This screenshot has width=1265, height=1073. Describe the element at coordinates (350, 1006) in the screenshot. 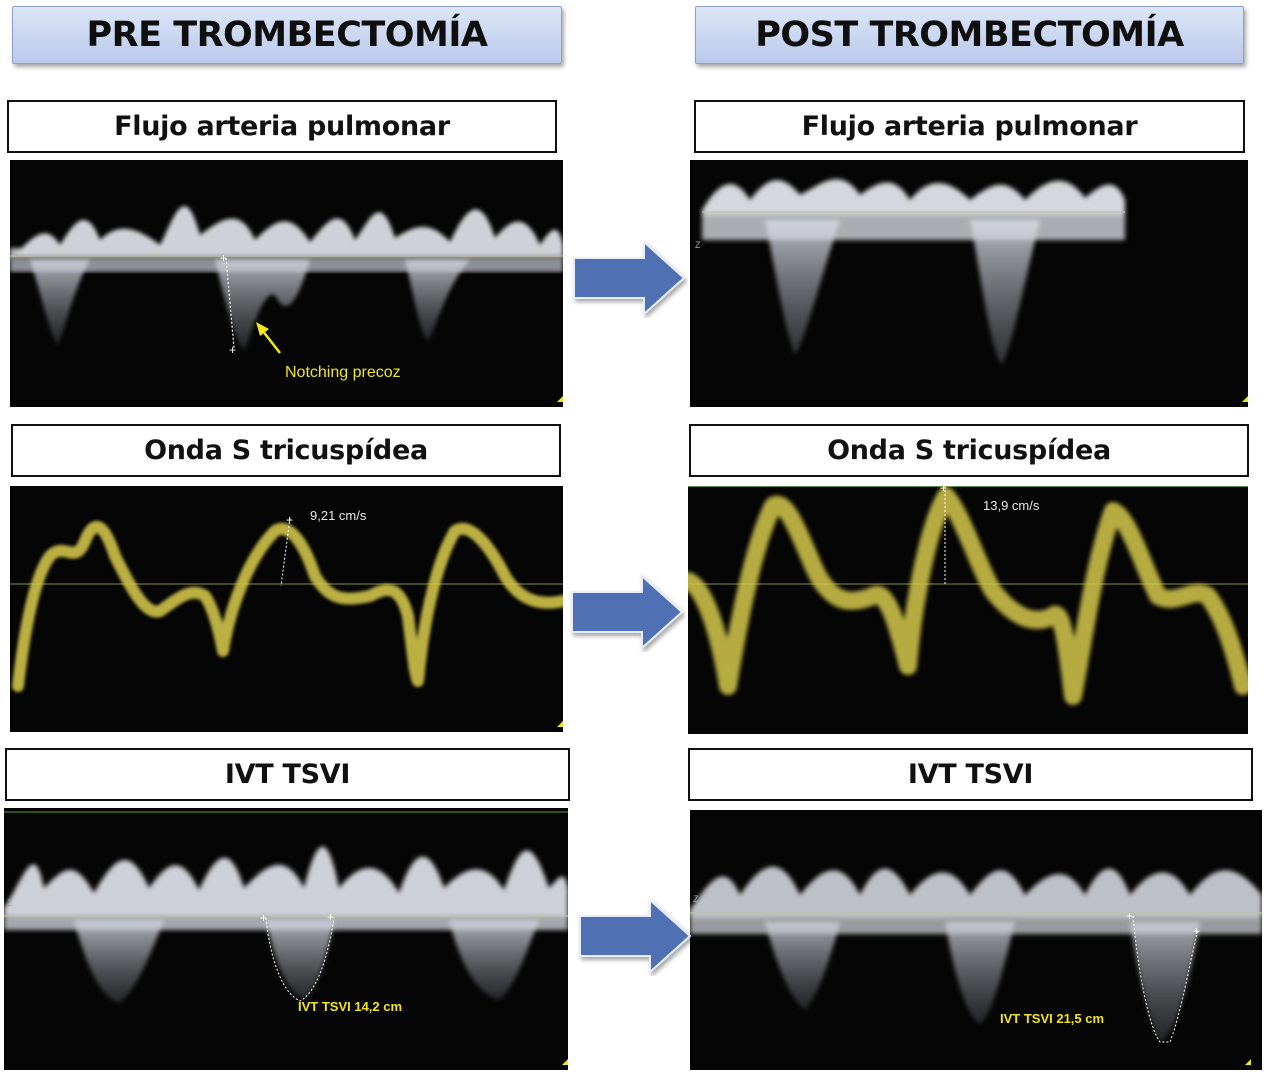

I see `vti-pre-value: IVT TSVI 14,2 cm` at that location.